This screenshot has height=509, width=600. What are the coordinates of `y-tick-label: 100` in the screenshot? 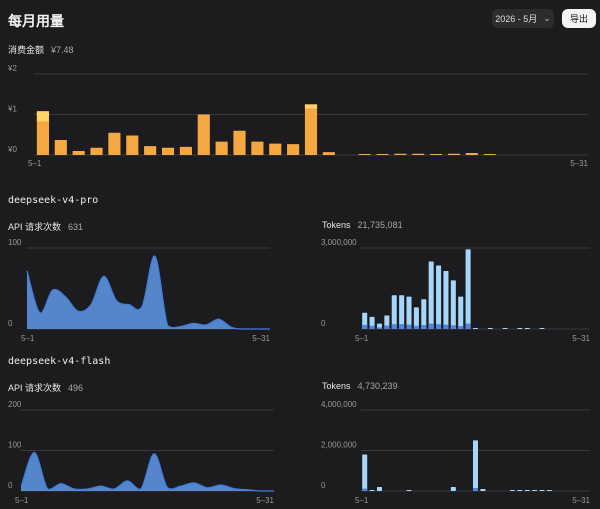 It's located at (15, 445).